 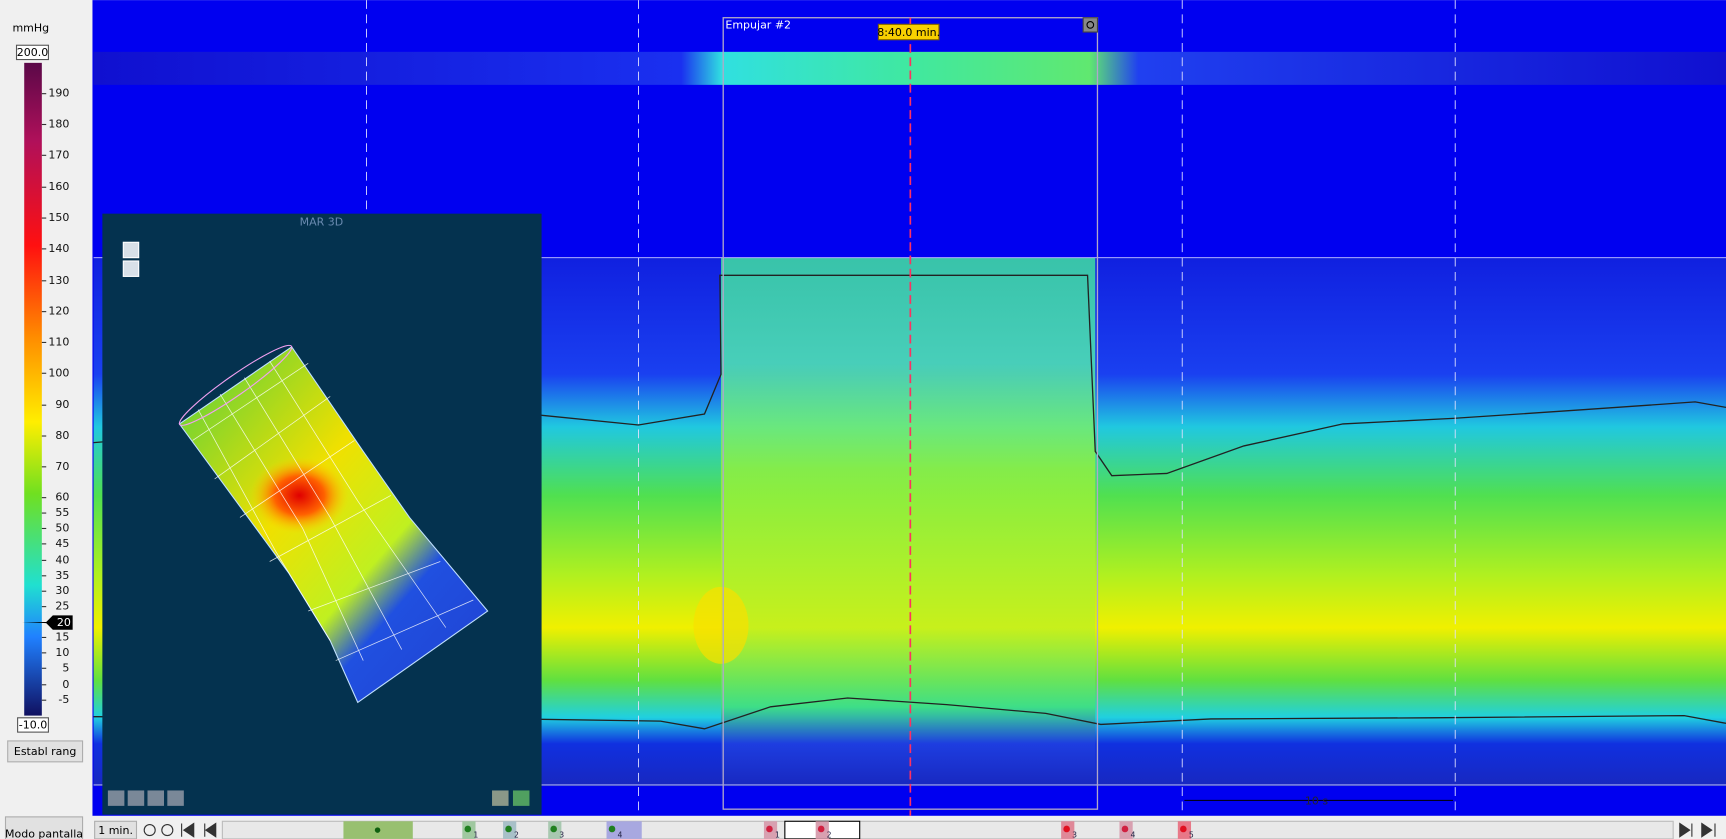 I want to click on range-button-label: Establ rang, so click(x=45, y=751).